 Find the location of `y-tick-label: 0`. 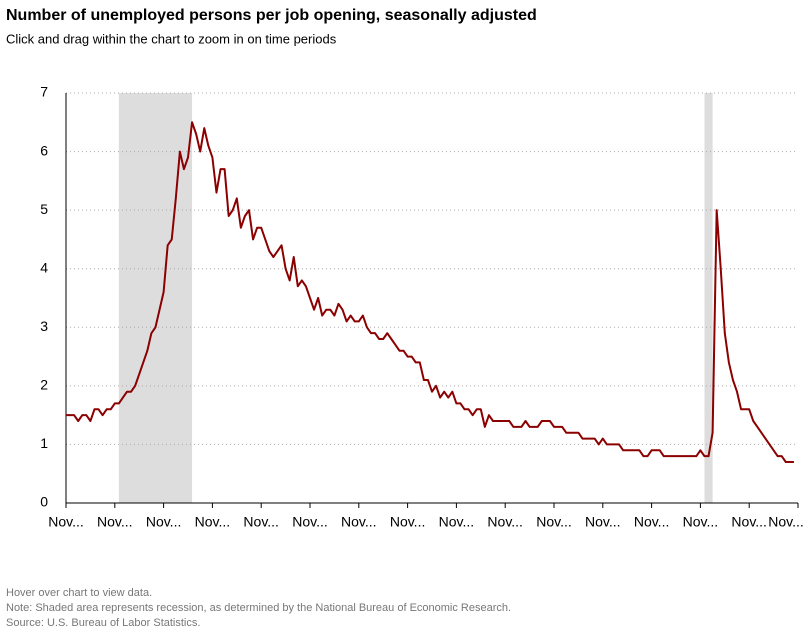

y-tick-label: 0 is located at coordinates (44, 502).